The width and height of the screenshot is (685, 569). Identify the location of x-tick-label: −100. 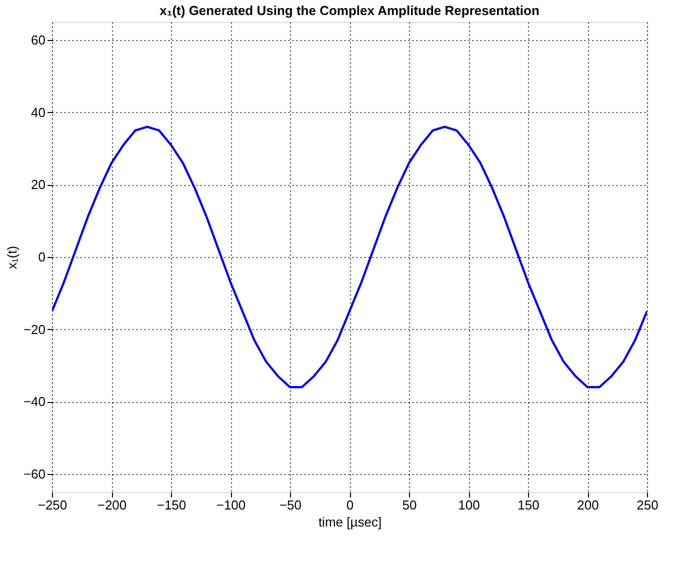
(231, 505).